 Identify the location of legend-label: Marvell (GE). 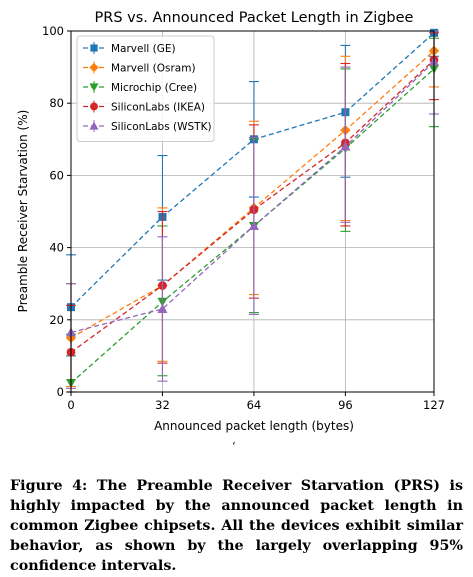
(143, 49).